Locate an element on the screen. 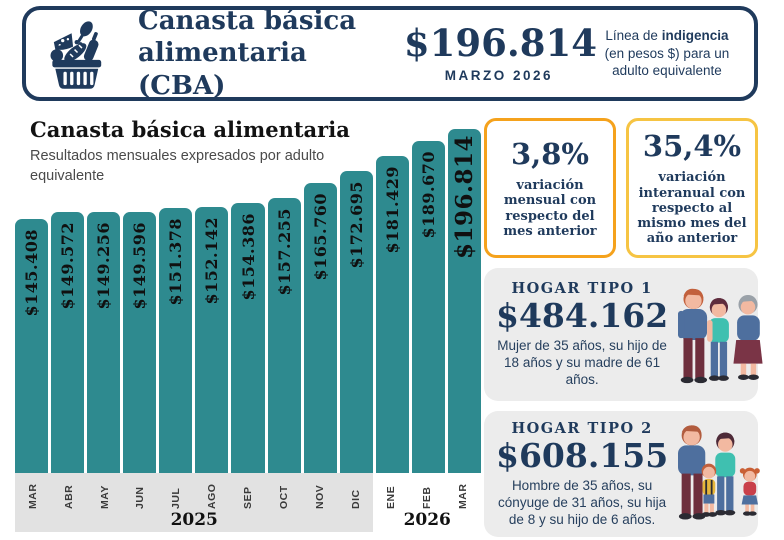 This screenshot has height=540, width=784. bar-sep-2025: $154.386 is located at coordinates (248, 338).